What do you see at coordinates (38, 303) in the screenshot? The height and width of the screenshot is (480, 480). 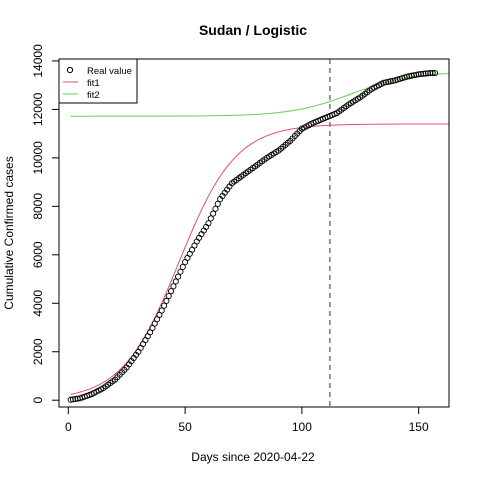 I see `y-tick-label: 4000` at bounding box center [38, 303].